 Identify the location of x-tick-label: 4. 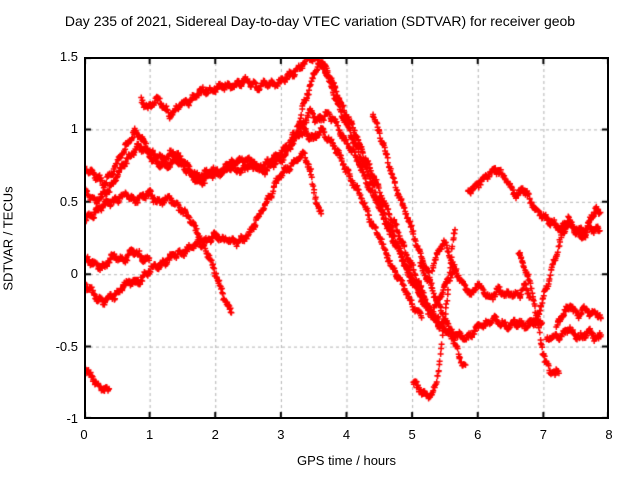
(346, 434).